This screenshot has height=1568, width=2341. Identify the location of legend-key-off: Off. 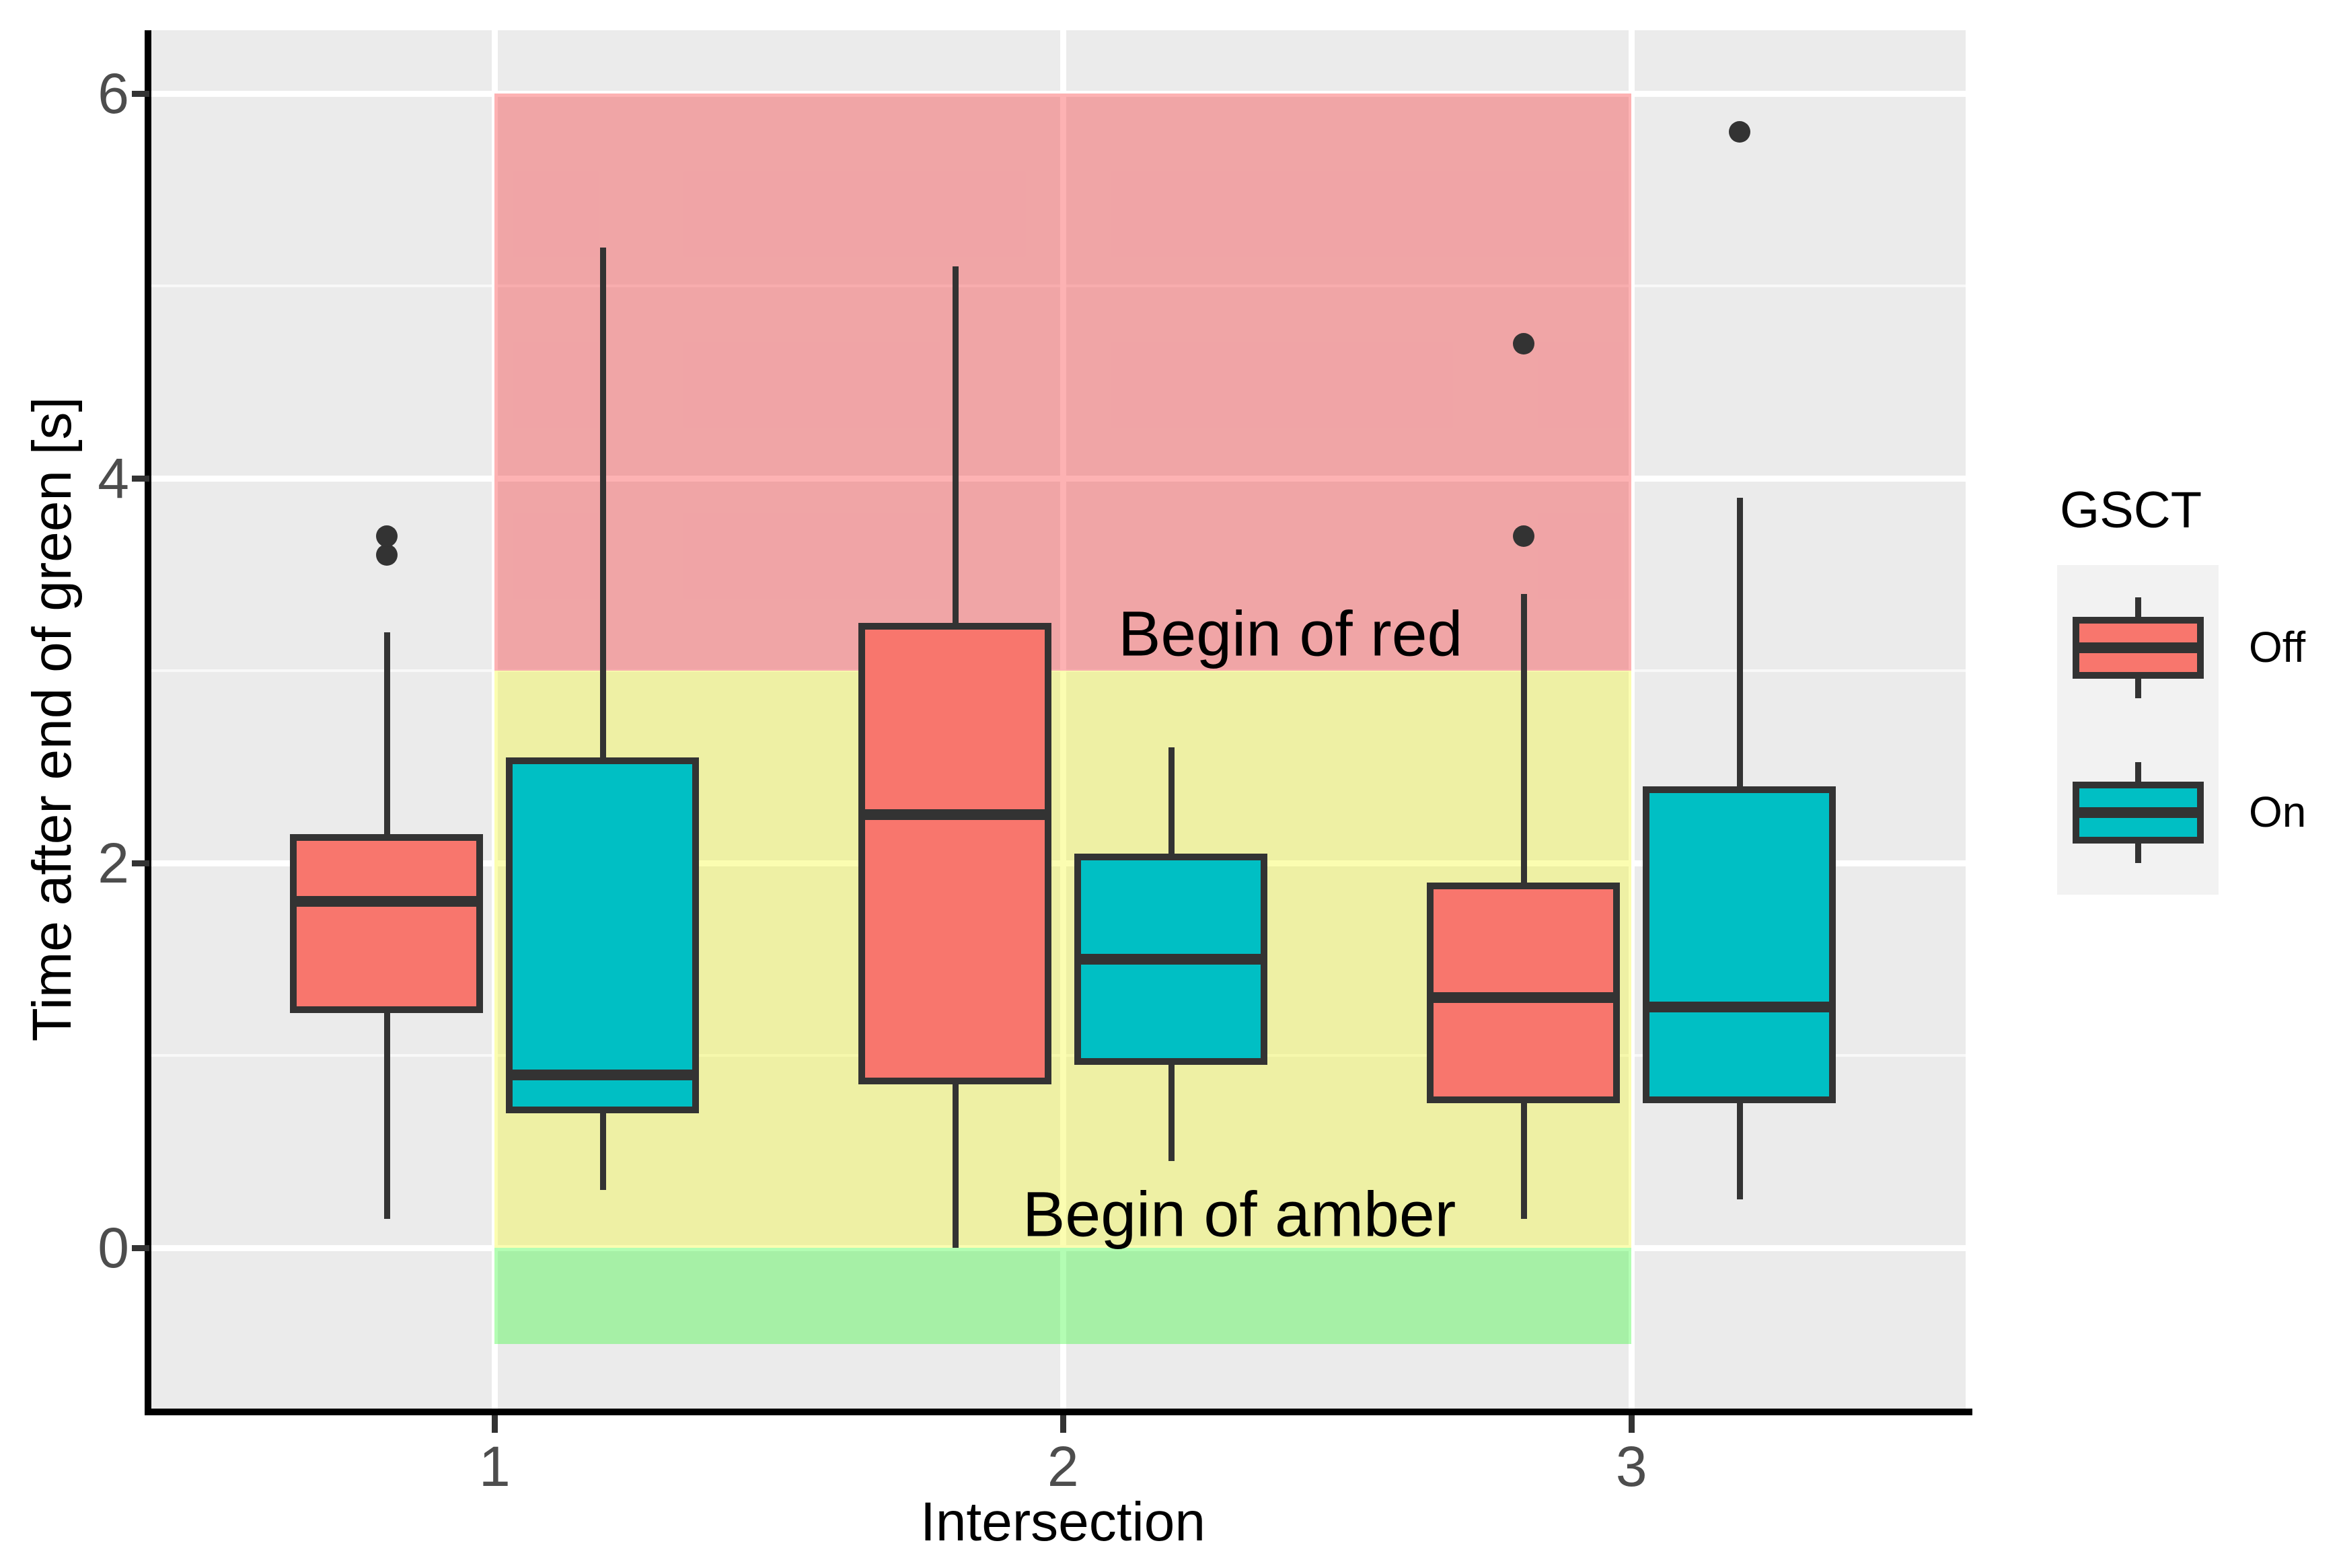
(2181, 647).